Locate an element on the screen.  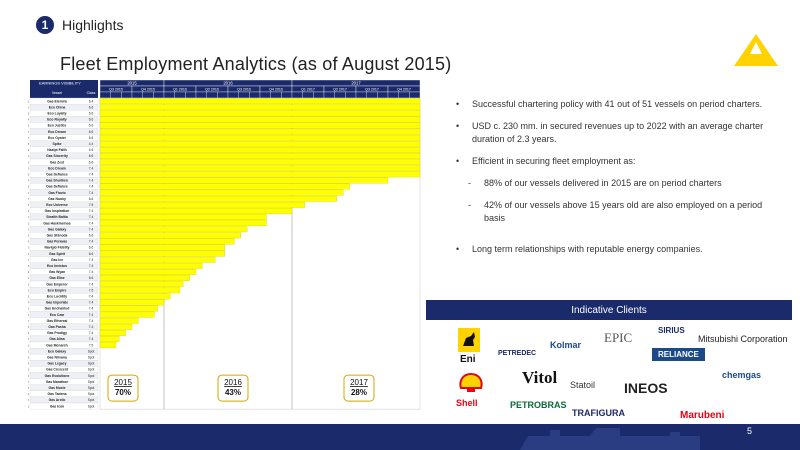
vessel-name: Eco Empire is located at coordinates (57, 290).